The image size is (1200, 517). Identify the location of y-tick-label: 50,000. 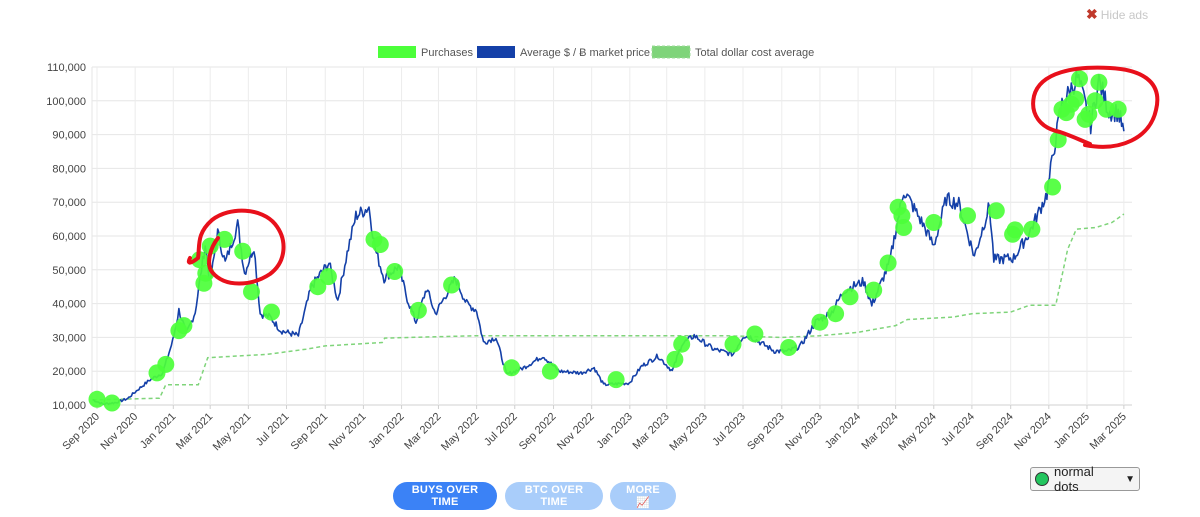
(69, 271).